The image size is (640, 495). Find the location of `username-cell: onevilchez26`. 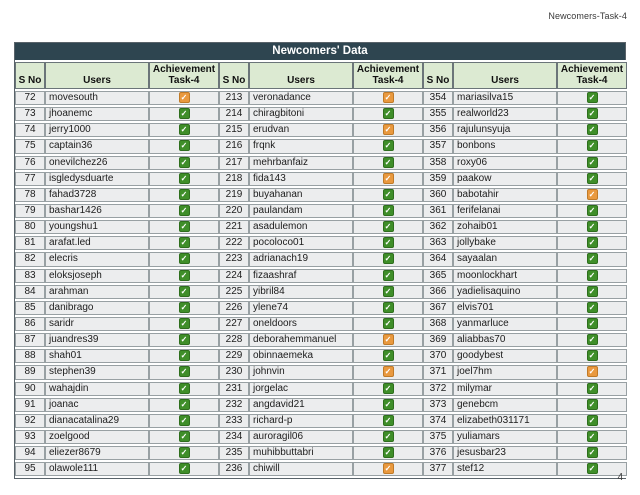

username-cell: onevilchez26 is located at coordinates (97, 162).